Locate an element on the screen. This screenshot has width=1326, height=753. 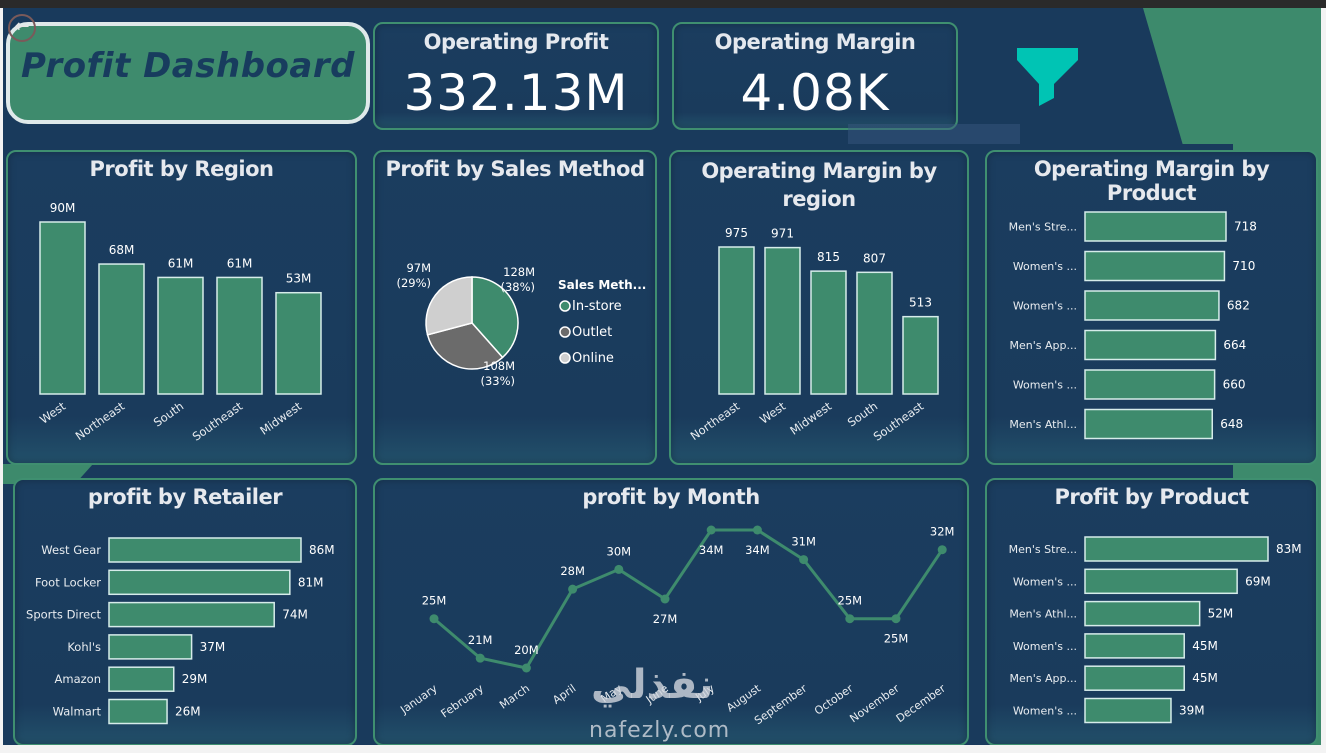
data-label: 718 is located at coordinates (1245, 227).